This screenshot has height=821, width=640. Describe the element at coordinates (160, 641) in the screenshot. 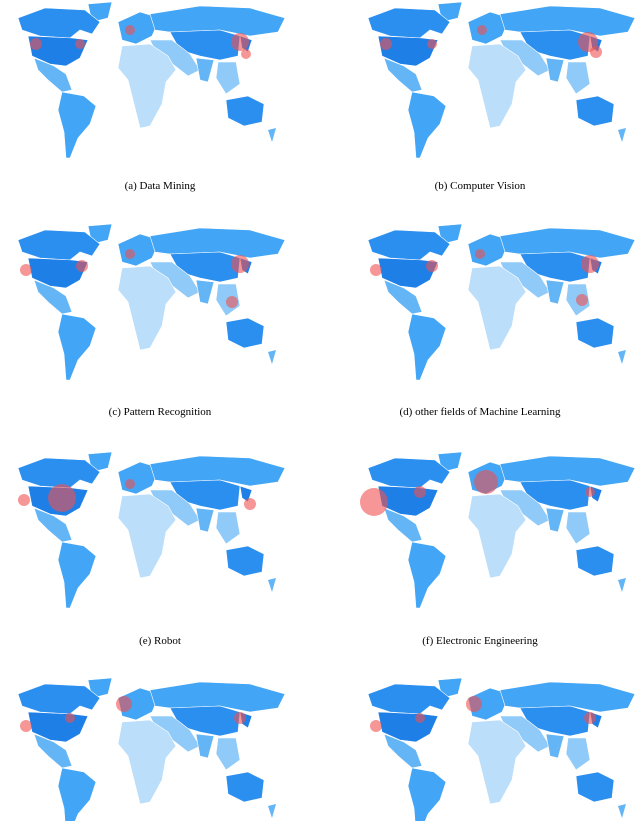

I see `caption: (e) Robot` at that location.